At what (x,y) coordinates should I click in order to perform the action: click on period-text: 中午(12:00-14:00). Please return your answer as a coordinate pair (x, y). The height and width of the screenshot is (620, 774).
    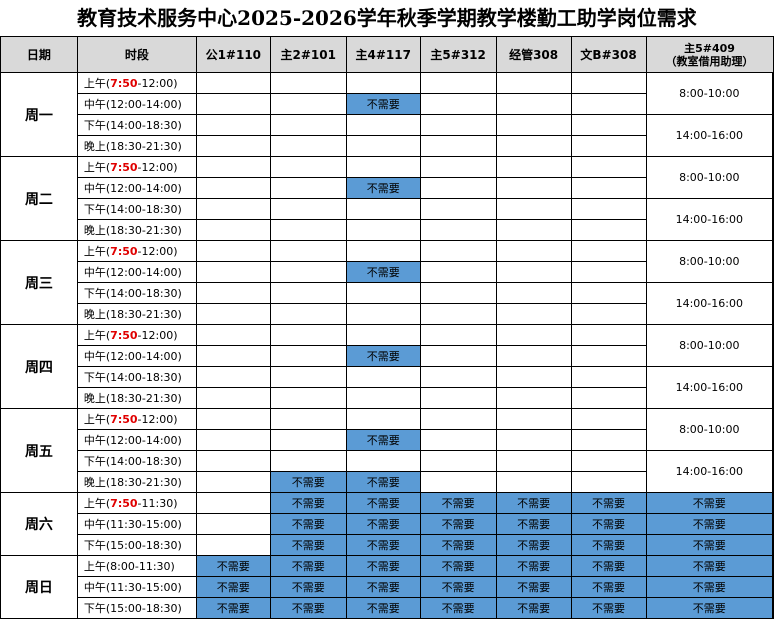
    Looking at the image, I should click on (132, 272).